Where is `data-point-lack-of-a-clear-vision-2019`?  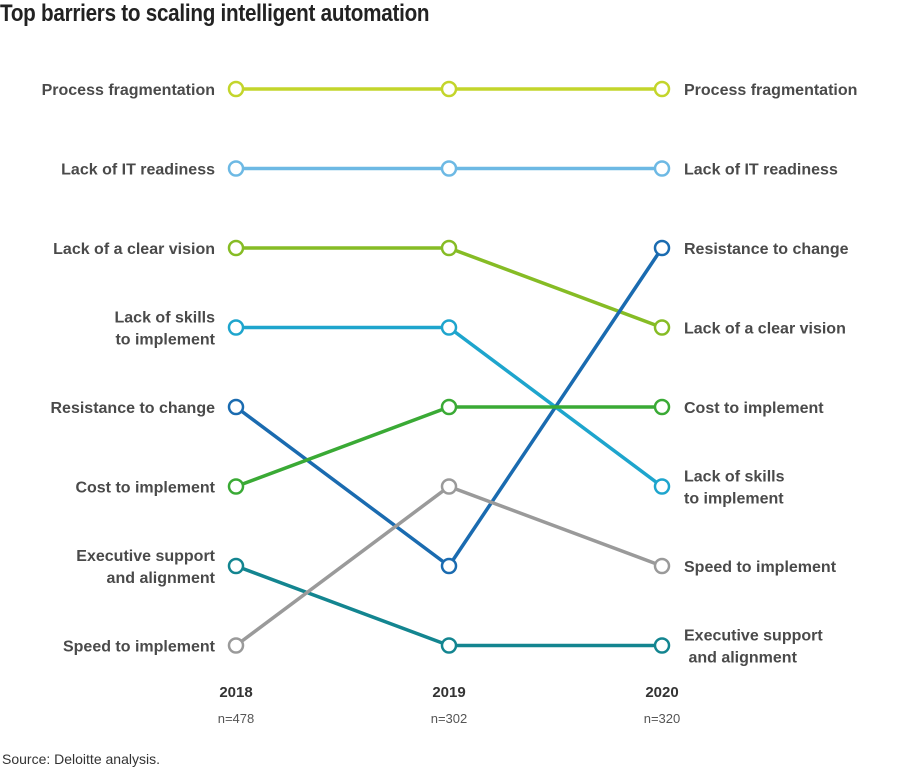
data-point-lack-of-a-clear-vision-2019 is located at coordinates (449, 248).